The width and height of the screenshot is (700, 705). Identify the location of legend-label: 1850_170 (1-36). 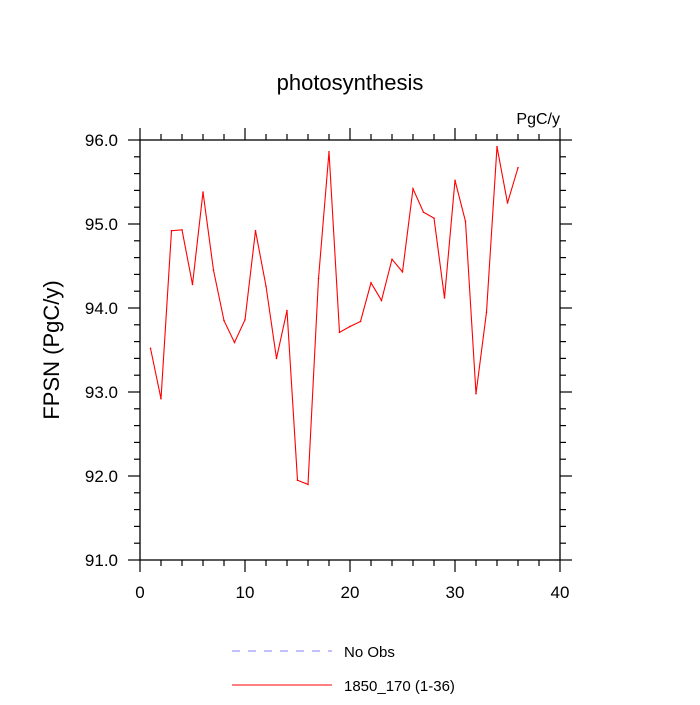
(399, 686).